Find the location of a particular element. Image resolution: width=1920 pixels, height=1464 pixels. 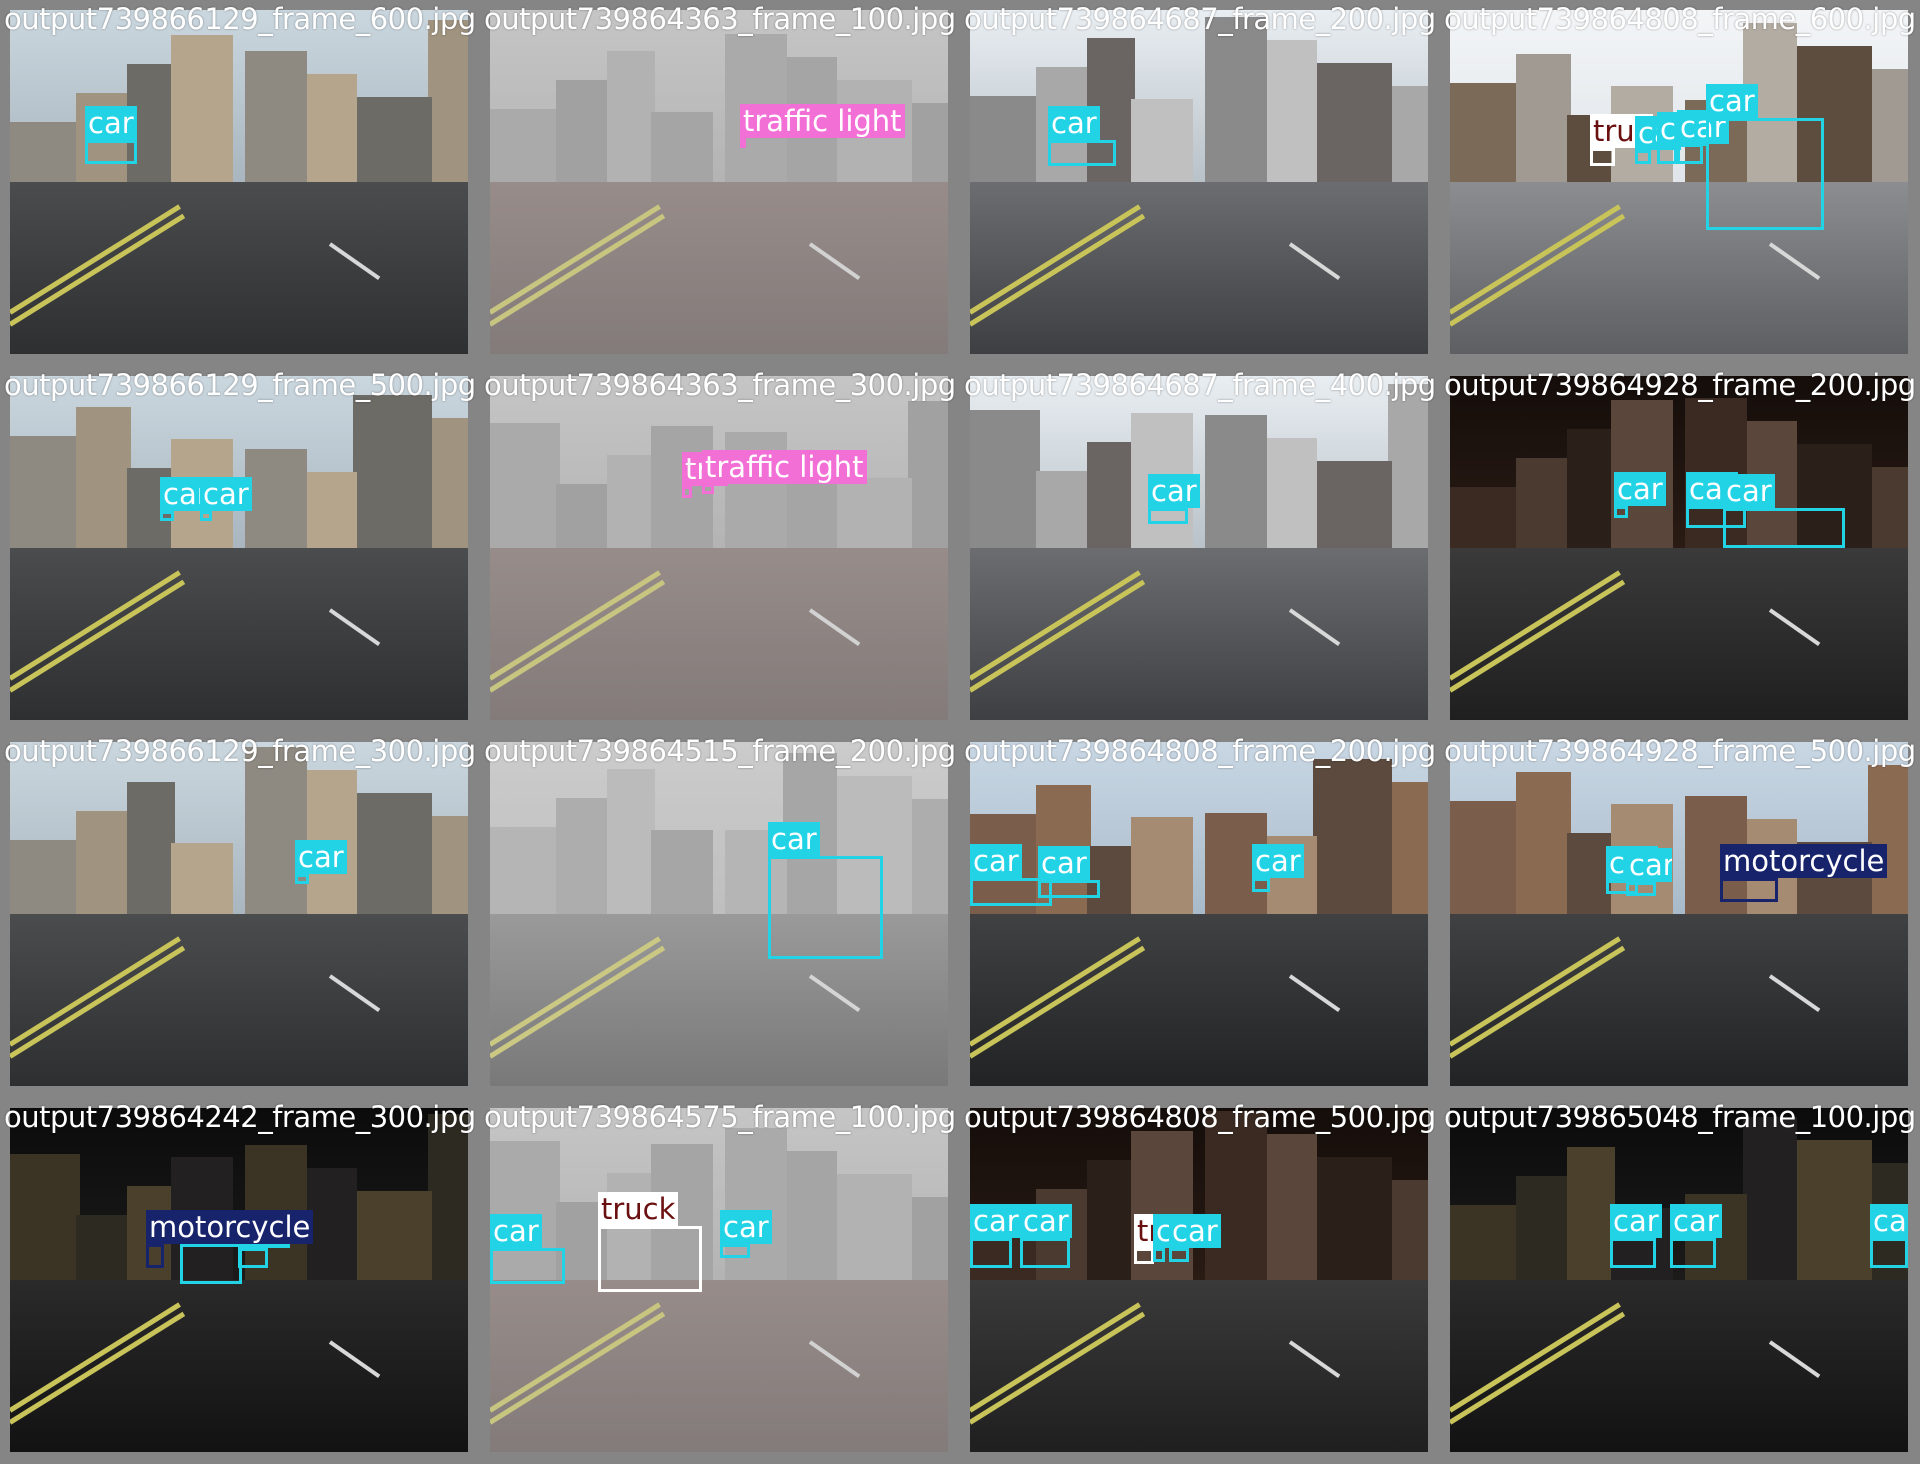

grid-tile: car output739866129_frame_300.jpg is located at coordinates (240, 915).